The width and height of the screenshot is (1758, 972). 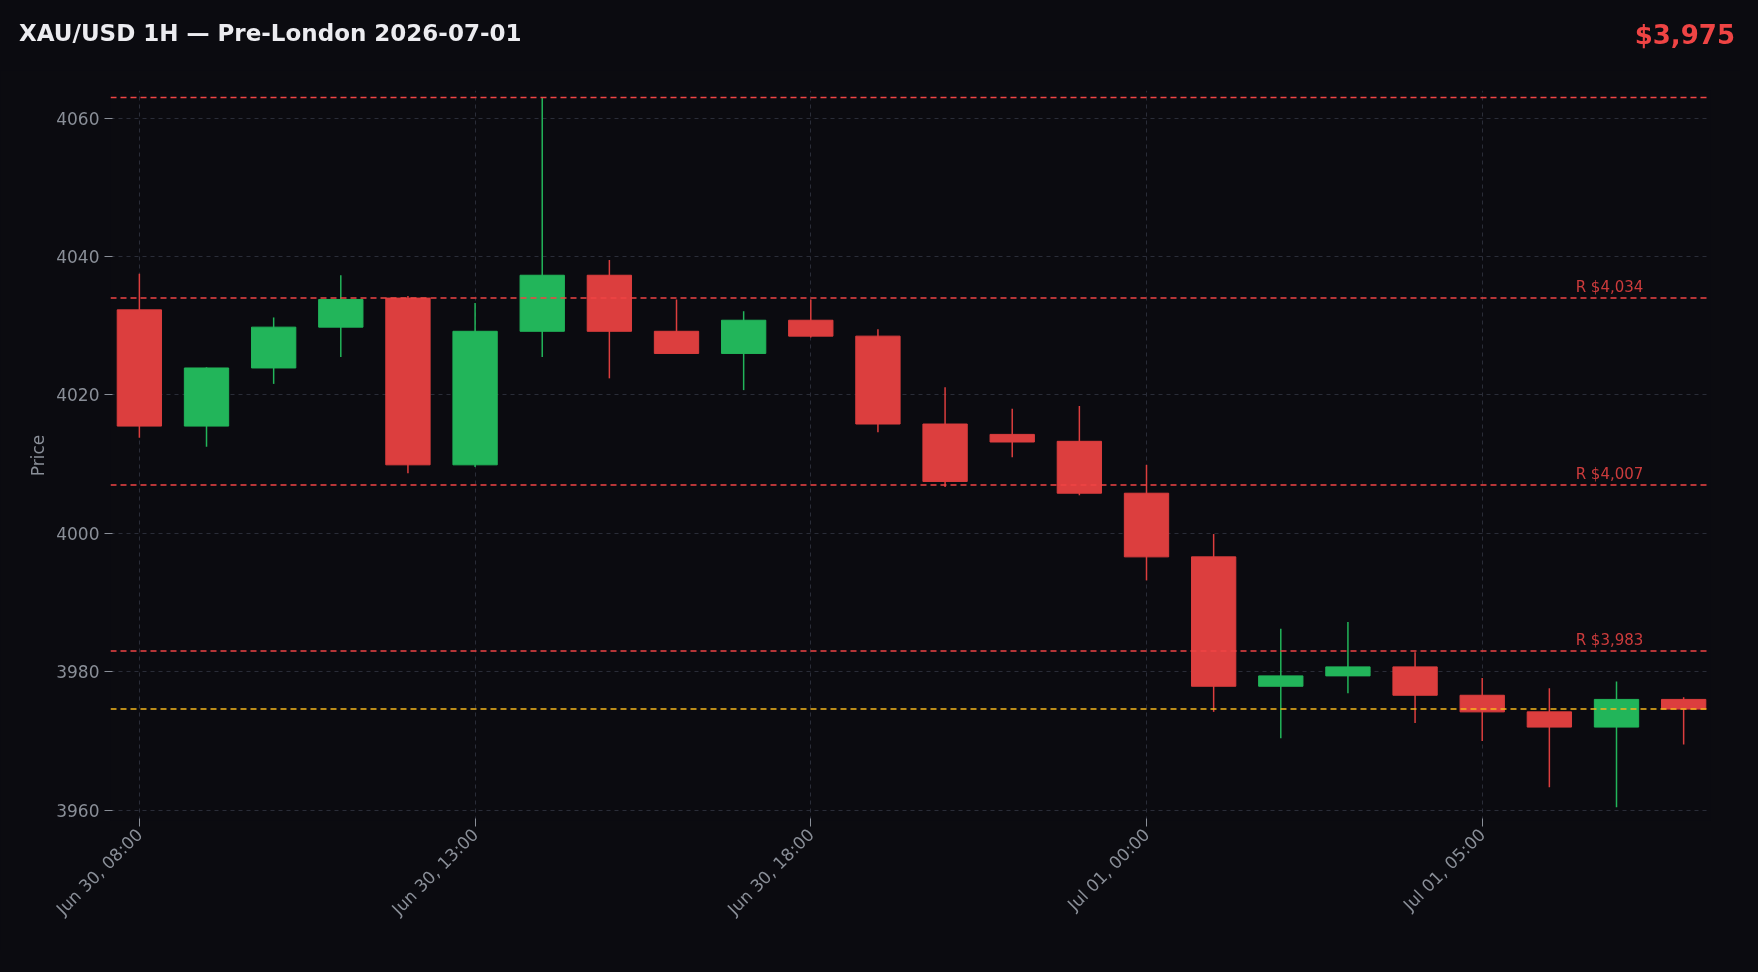 What do you see at coordinates (78, 257) in the screenshot?
I see `y-tick-label: 4040` at bounding box center [78, 257].